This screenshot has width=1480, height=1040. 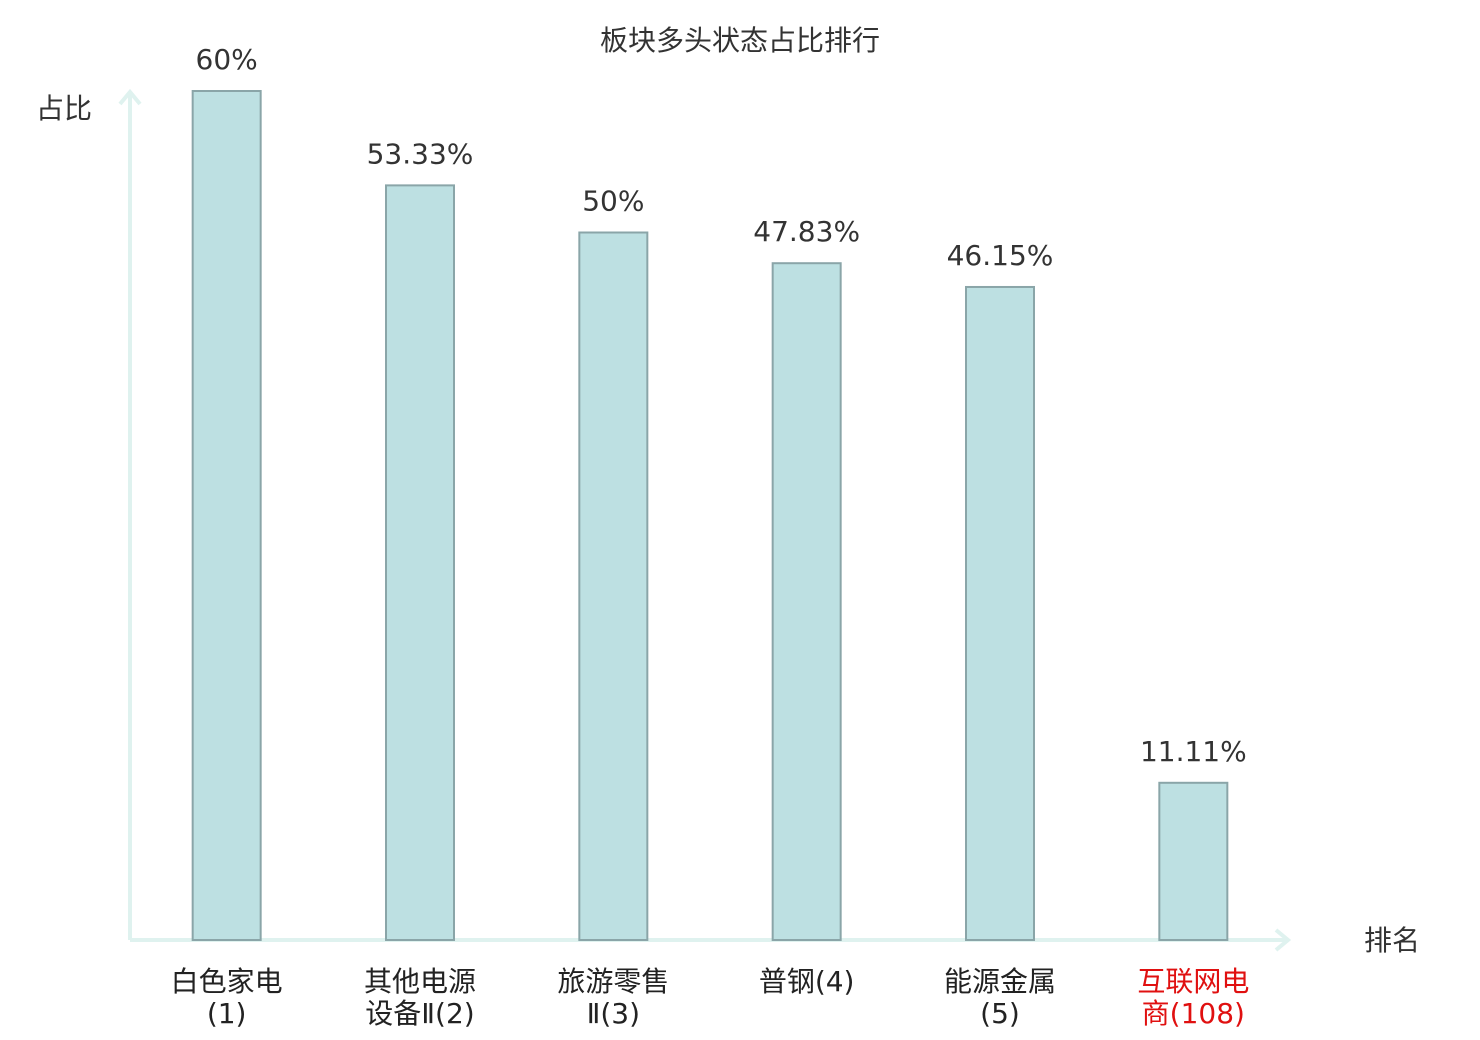 I want to click on x-tick-label: 互联网电商(108), so click(x=1193, y=997).